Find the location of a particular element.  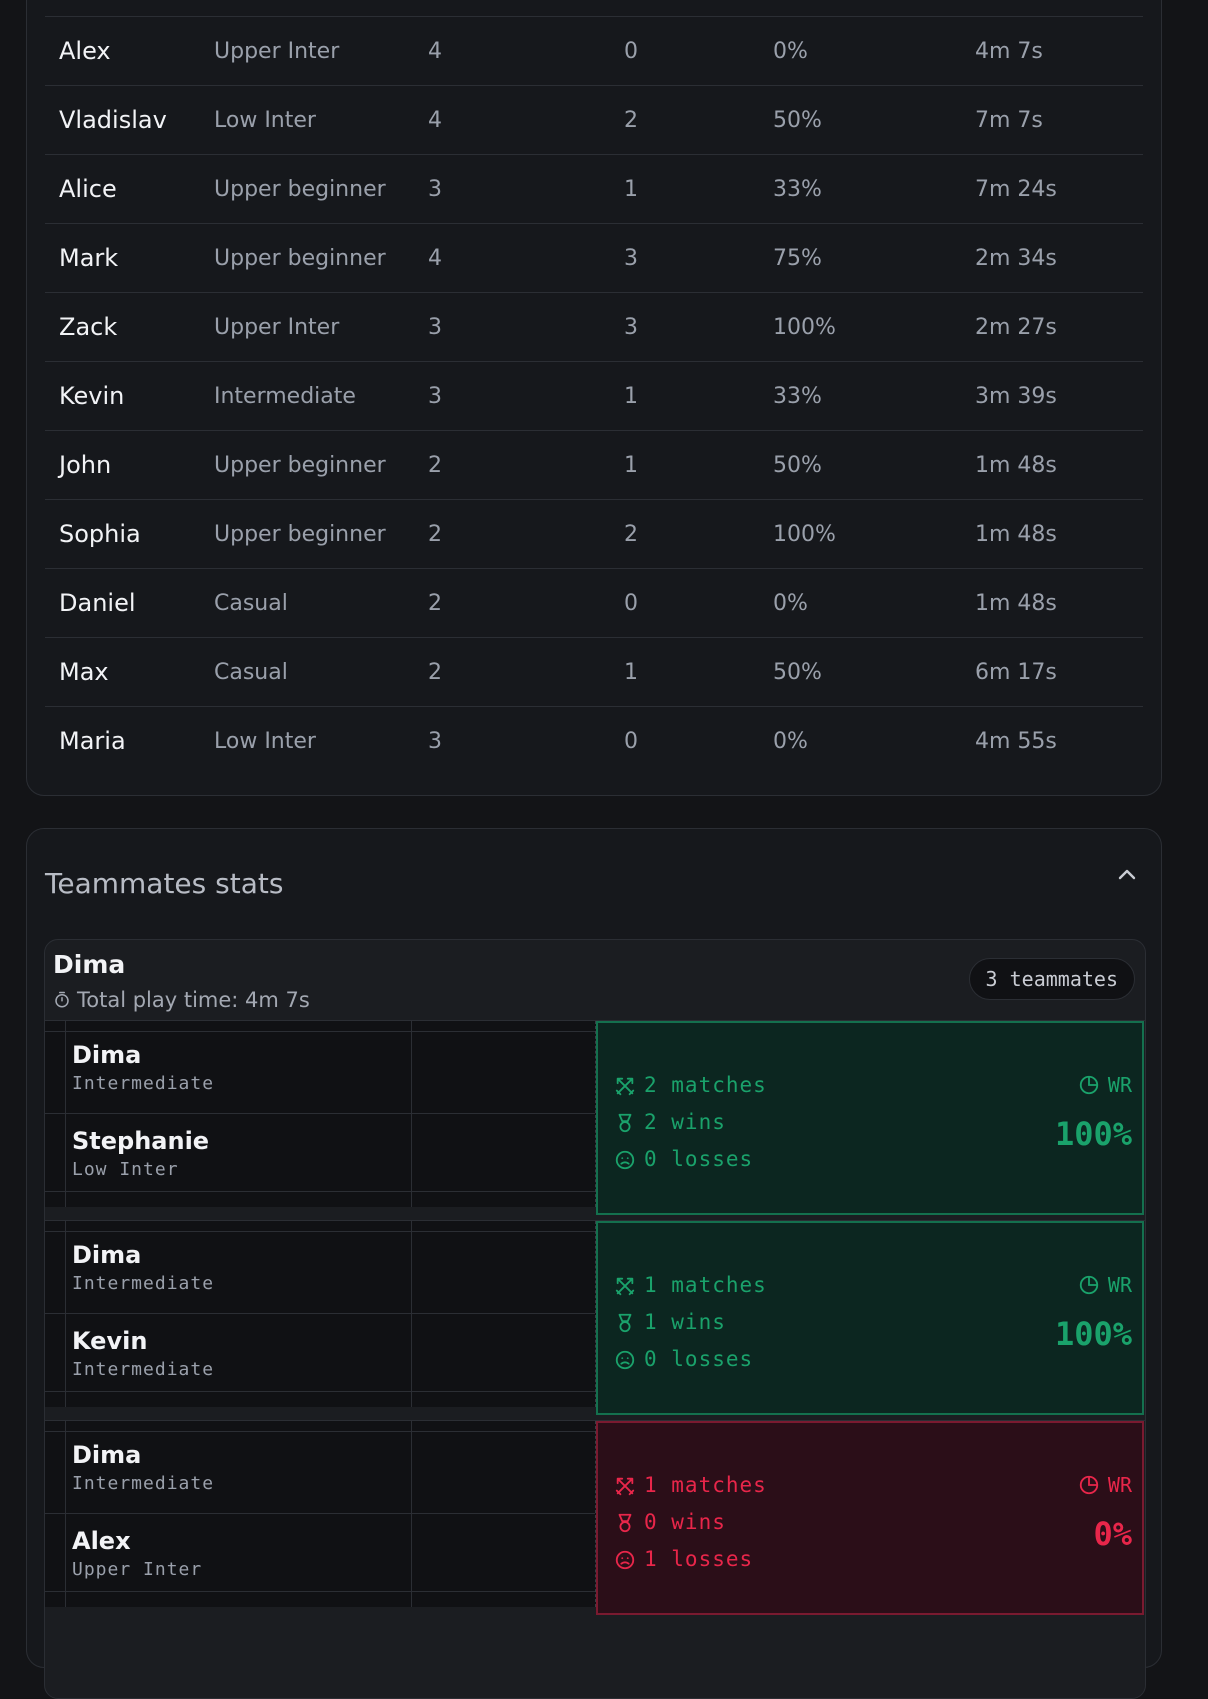

pair-stats: 2 matches 2 wins 0 losses WR 100% is located at coordinates (870, 1118).